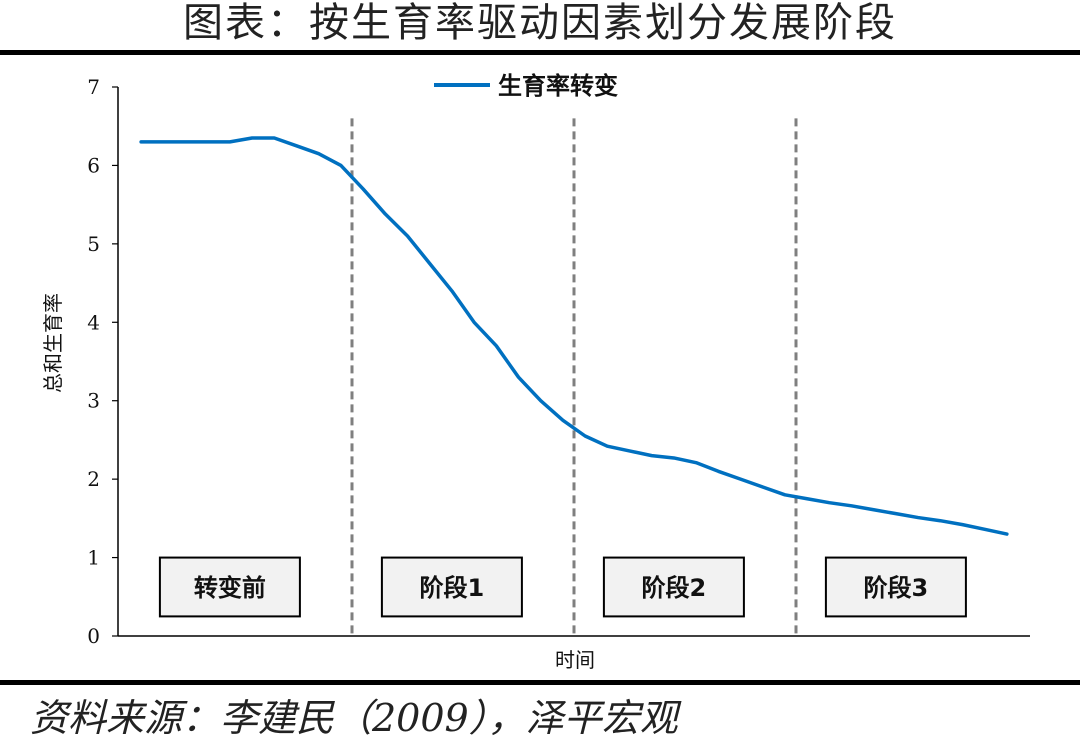 Image resolution: width=1080 pixels, height=744 pixels. Describe the element at coordinates (93, 244) in the screenshot. I see `y-tick-label: 5` at that location.